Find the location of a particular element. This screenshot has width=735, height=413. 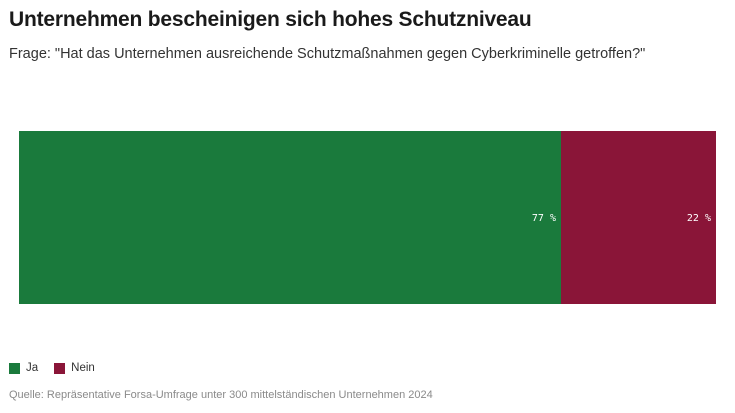

legend-swatch-ja is located at coordinates (14, 368).